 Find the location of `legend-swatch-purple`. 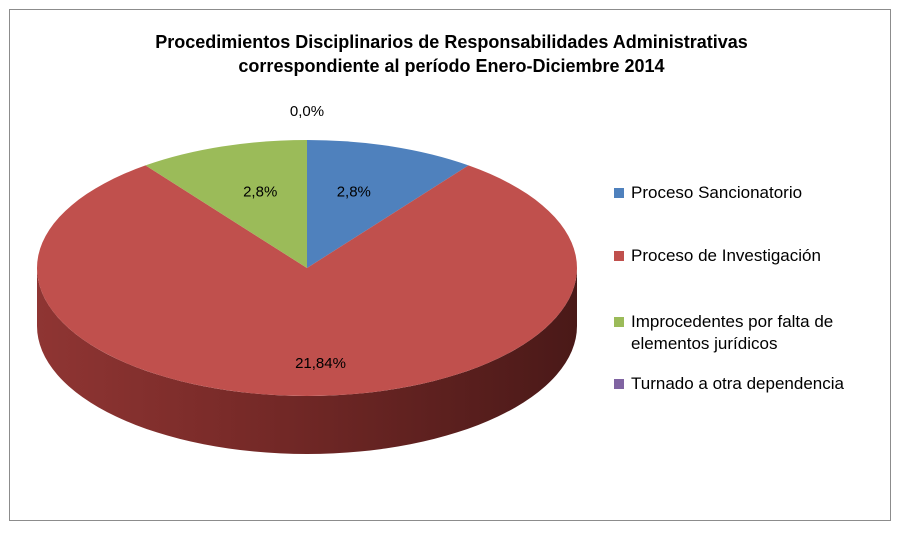

legend-swatch-purple is located at coordinates (619, 384).